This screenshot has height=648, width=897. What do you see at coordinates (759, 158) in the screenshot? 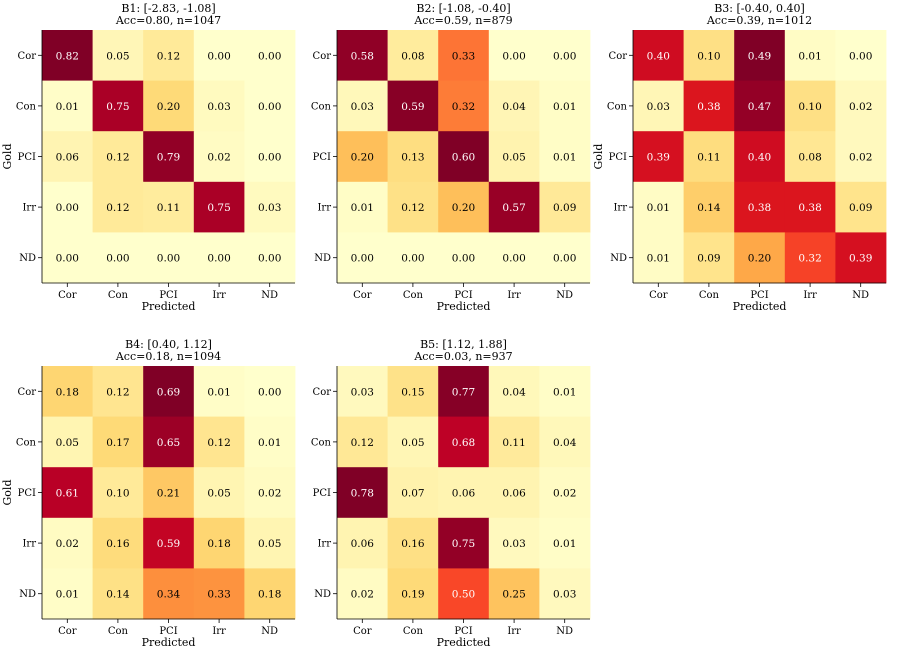
I see `cell-value-label: 0.40` at bounding box center [759, 158].